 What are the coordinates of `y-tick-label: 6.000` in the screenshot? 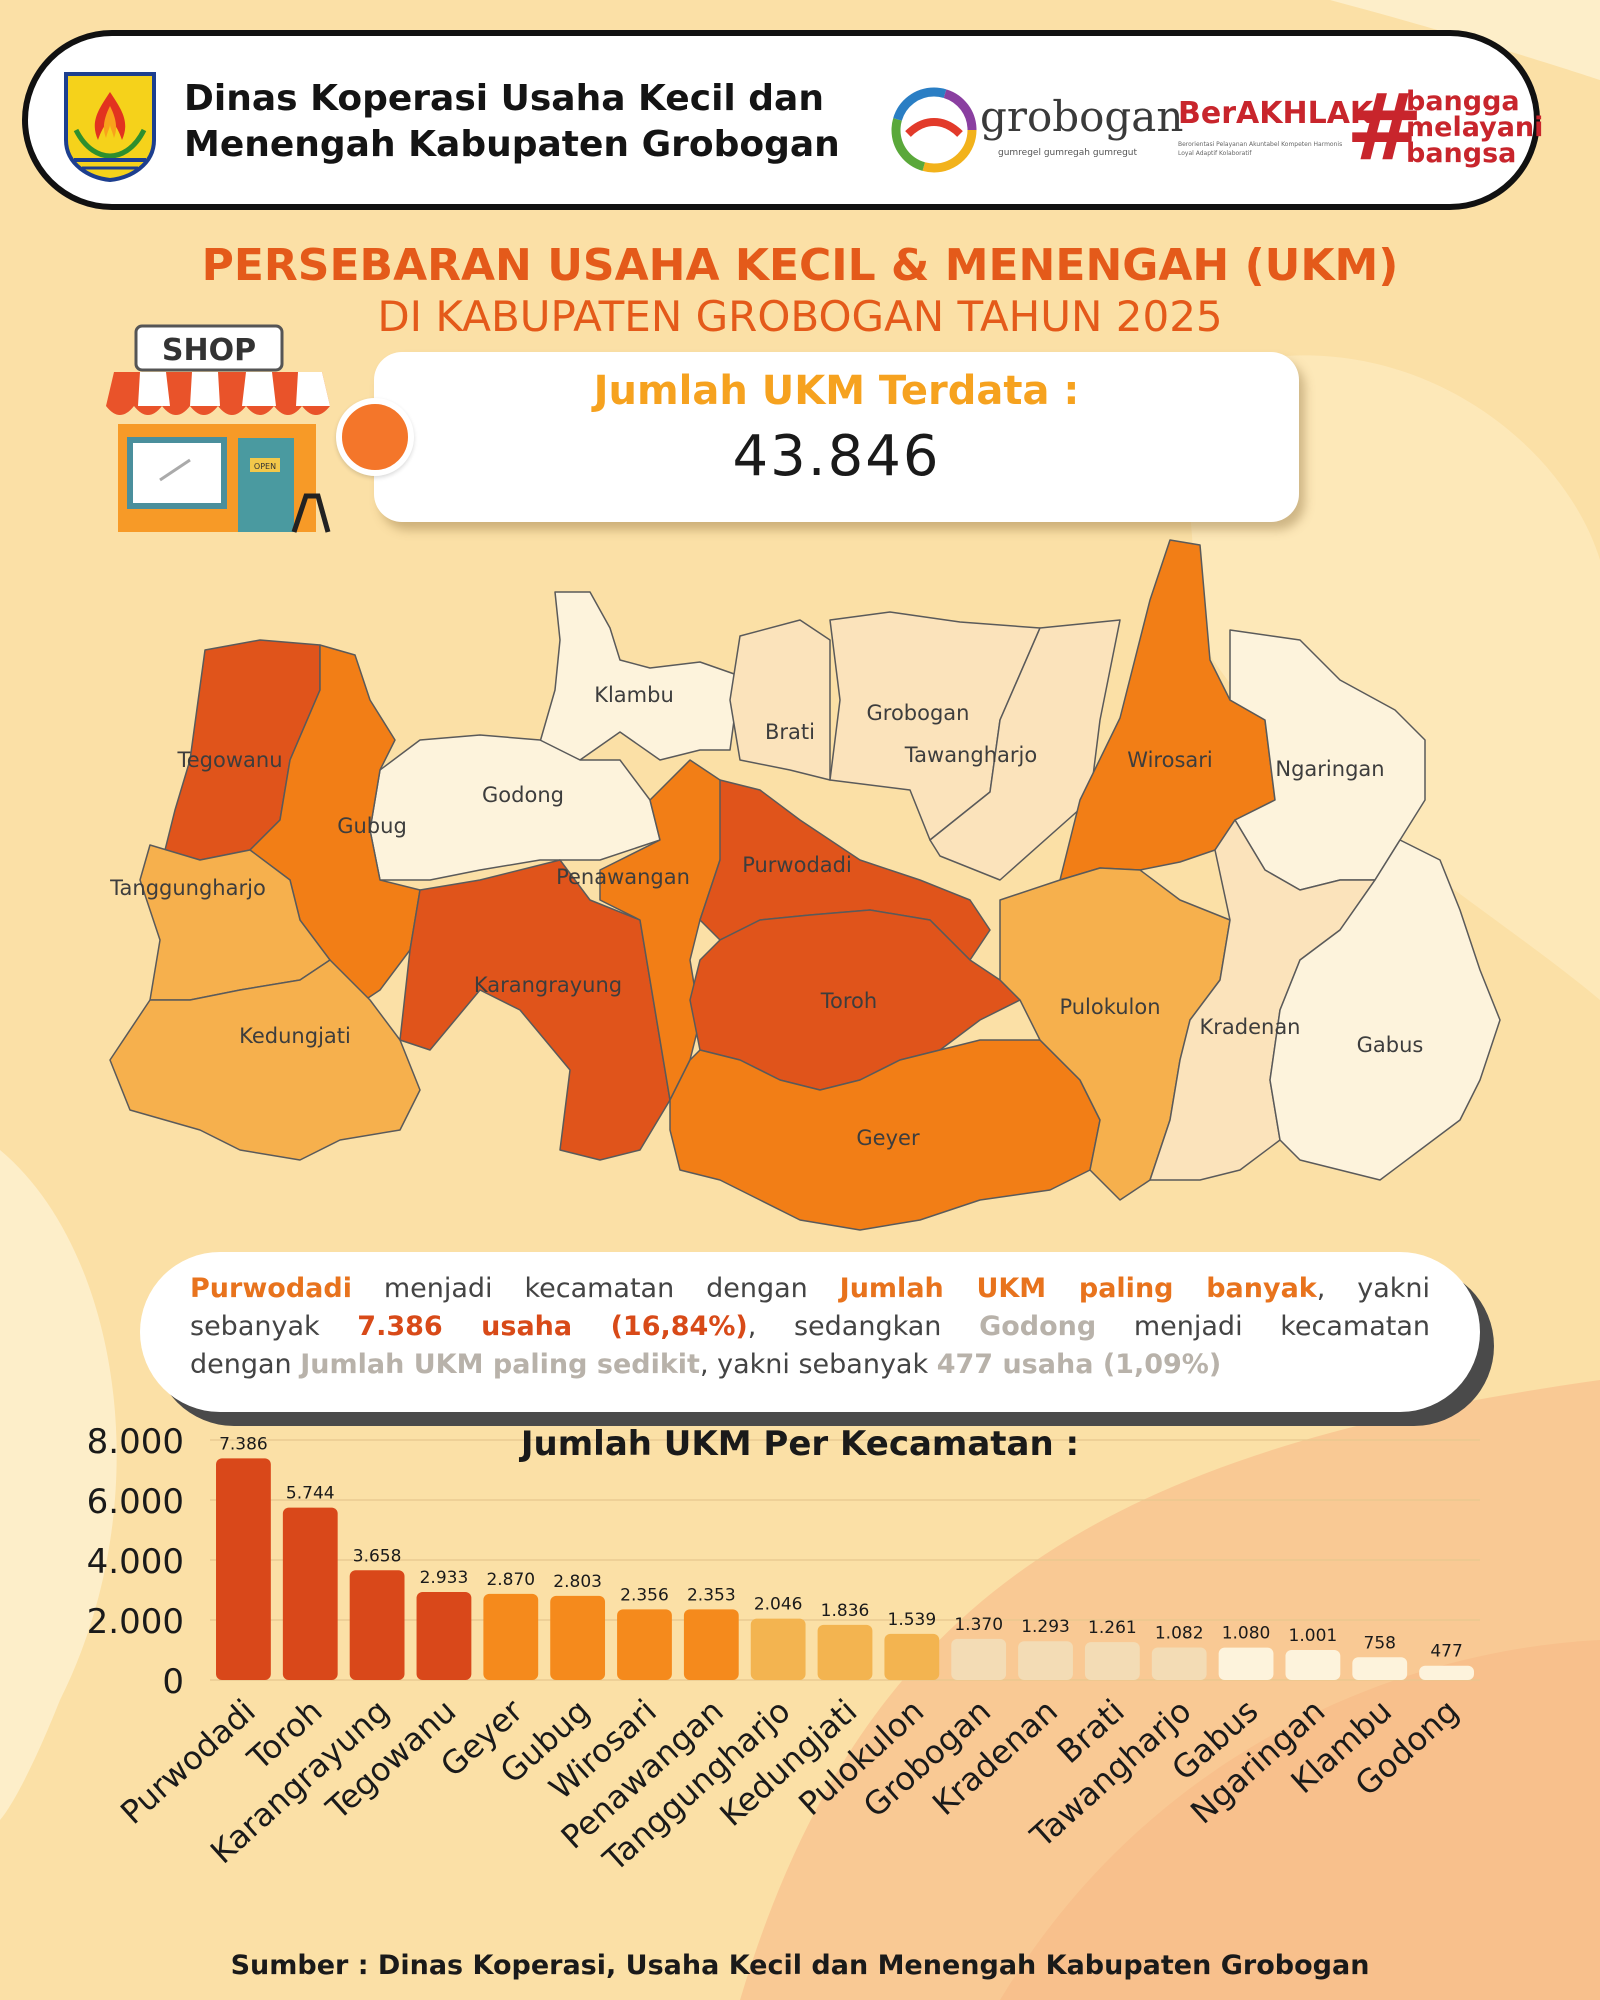 It's located at (135, 1502).